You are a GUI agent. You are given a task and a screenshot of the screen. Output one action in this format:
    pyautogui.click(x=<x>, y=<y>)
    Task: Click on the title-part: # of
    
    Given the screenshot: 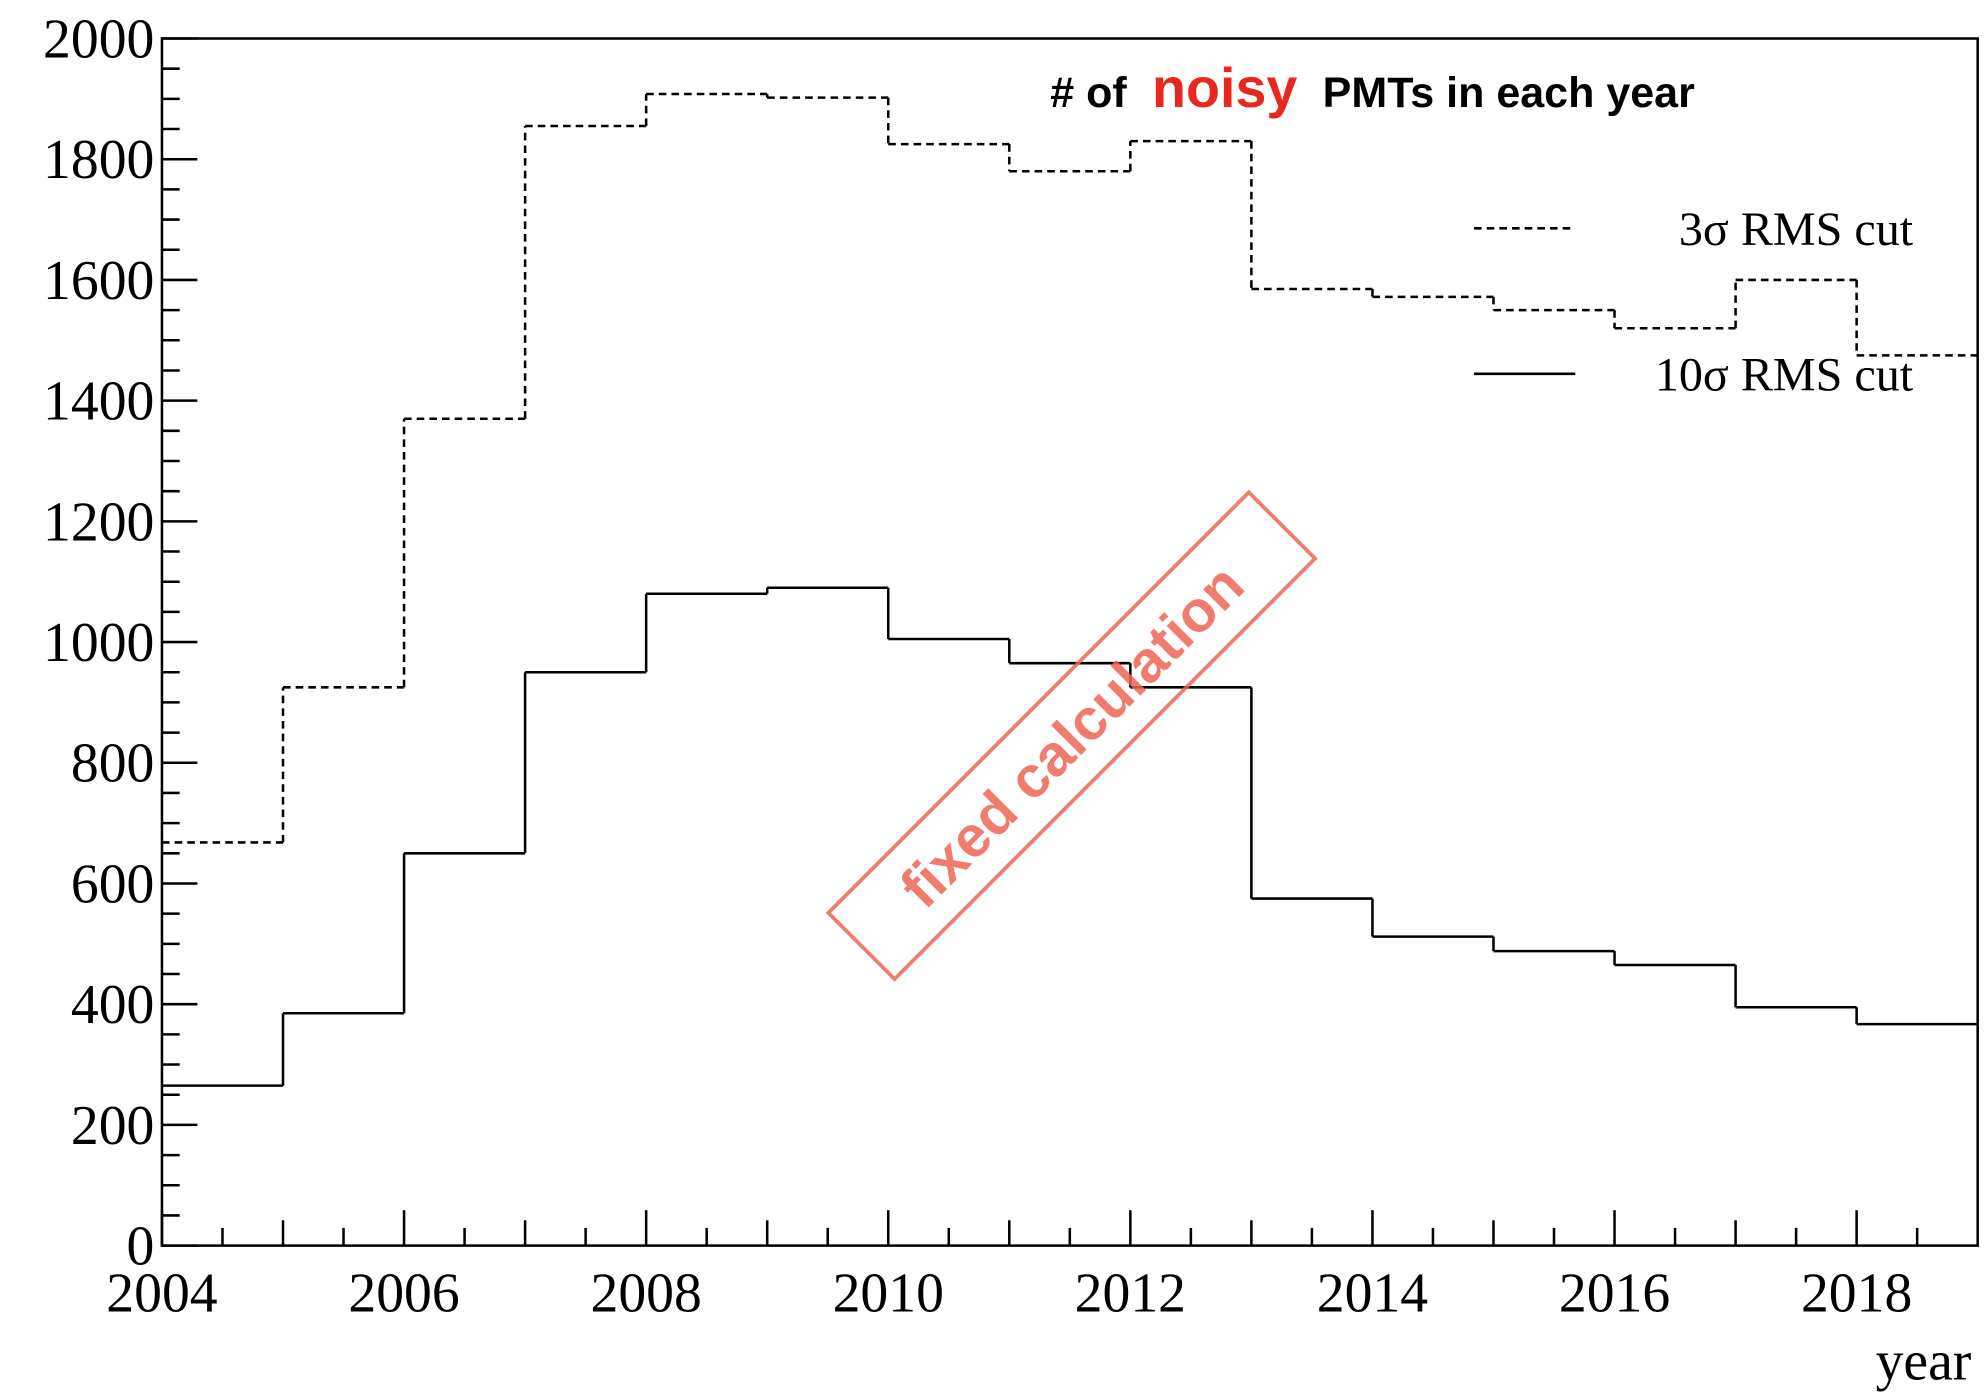 What is the action you would take?
    pyautogui.click(x=1088, y=93)
    